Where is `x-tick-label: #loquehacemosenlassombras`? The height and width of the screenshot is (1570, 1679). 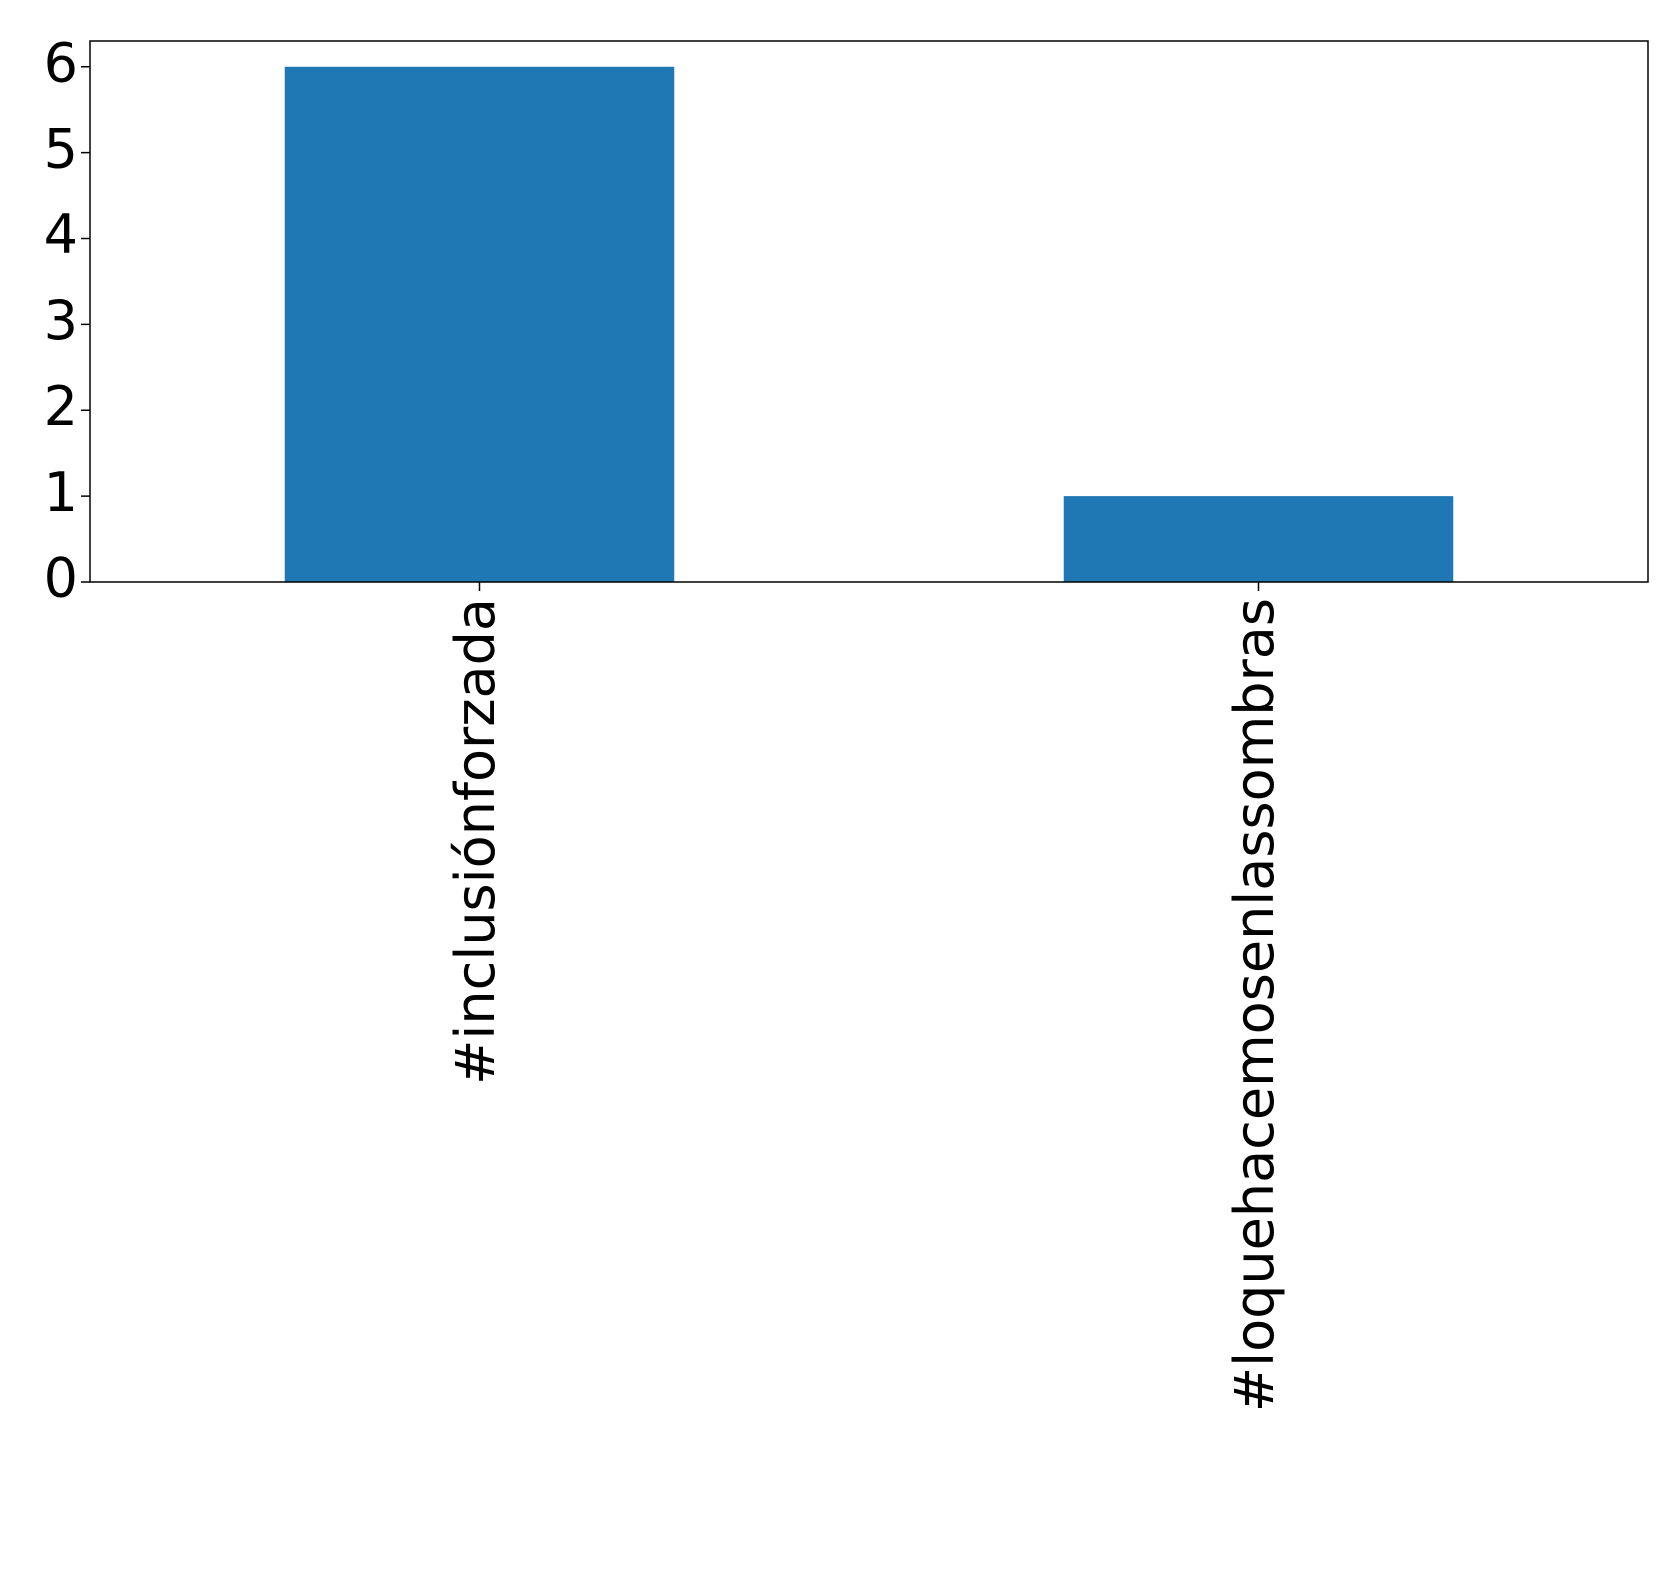
x-tick-label: #loquehacemosenlassombras is located at coordinates (1254, 1005).